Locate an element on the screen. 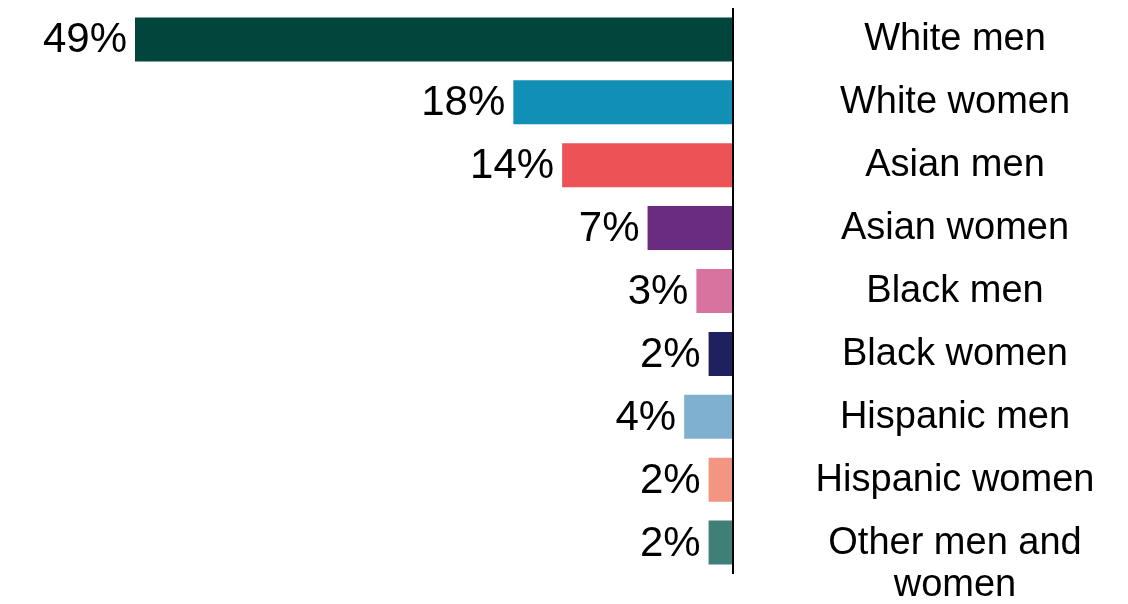 Image resolution: width=1128 pixels, height=604 pixels. y-tick-label: Black women is located at coordinates (955, 351).